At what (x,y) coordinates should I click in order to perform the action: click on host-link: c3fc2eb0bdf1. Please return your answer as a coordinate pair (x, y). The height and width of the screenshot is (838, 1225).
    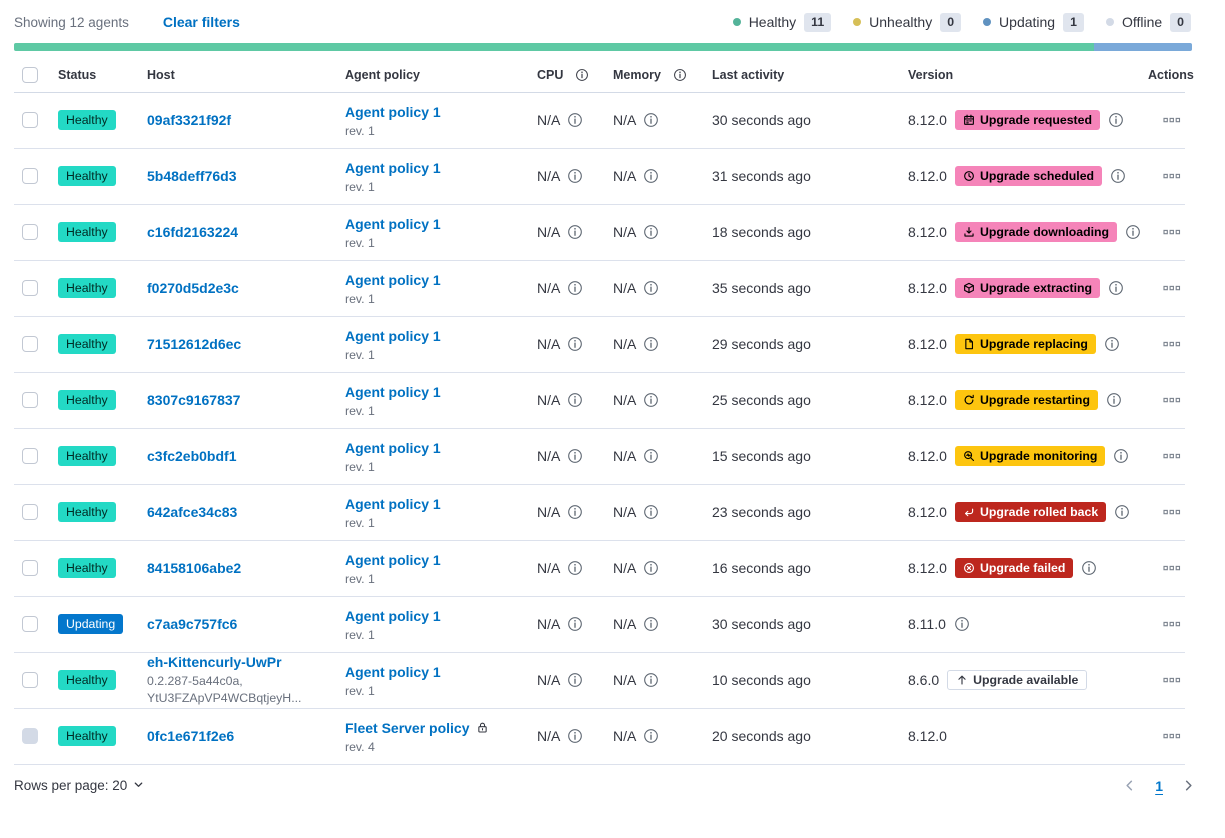
    Looking at the image, I should click on (192, 456).